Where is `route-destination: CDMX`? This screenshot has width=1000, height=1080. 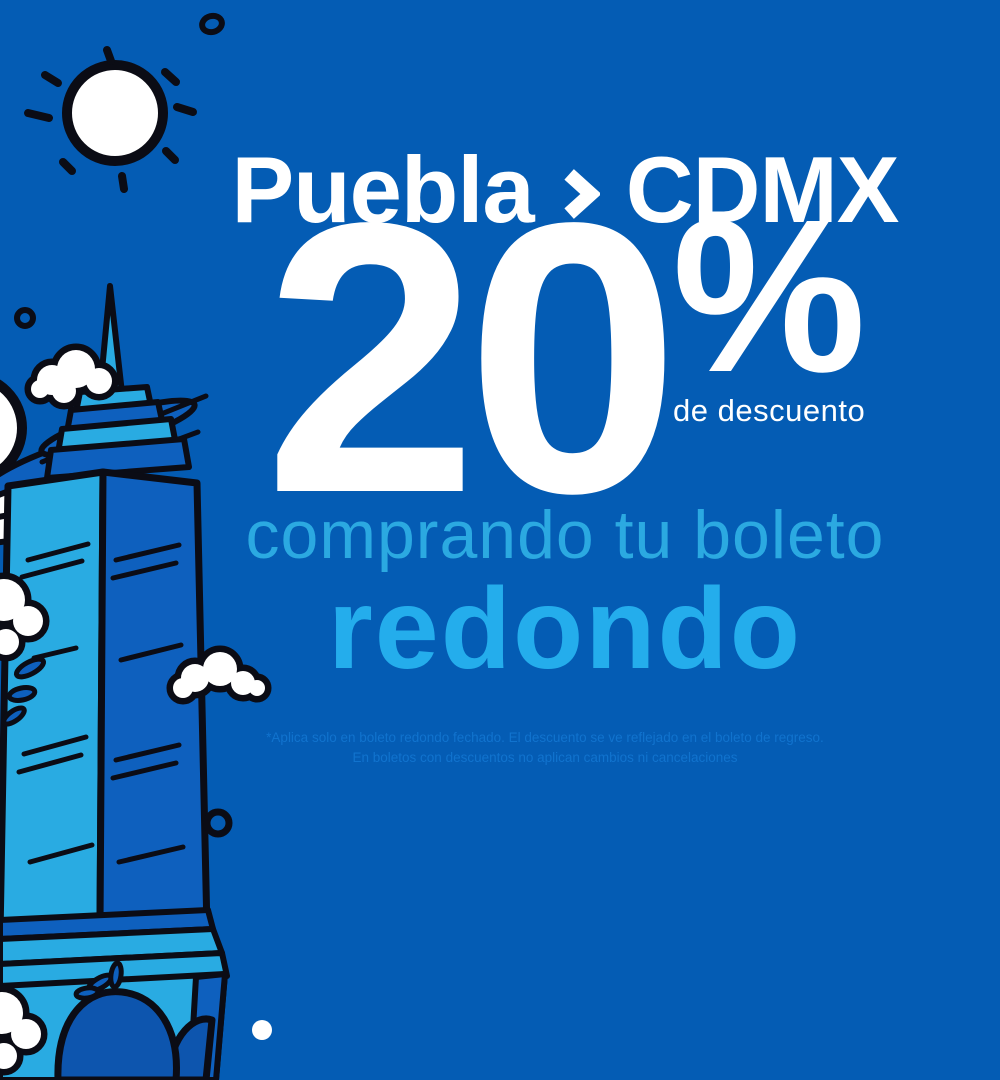
route-destination: CDMX is located at coordinates (762, 189).